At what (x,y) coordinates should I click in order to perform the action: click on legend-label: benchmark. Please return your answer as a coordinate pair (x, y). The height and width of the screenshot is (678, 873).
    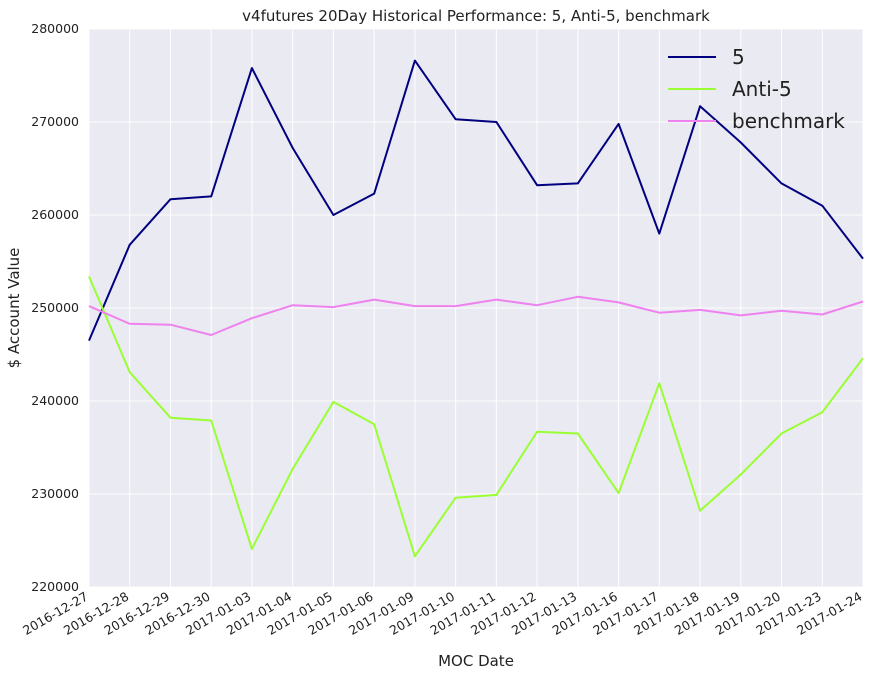
    Looking at the image, I should click on (788, 121).